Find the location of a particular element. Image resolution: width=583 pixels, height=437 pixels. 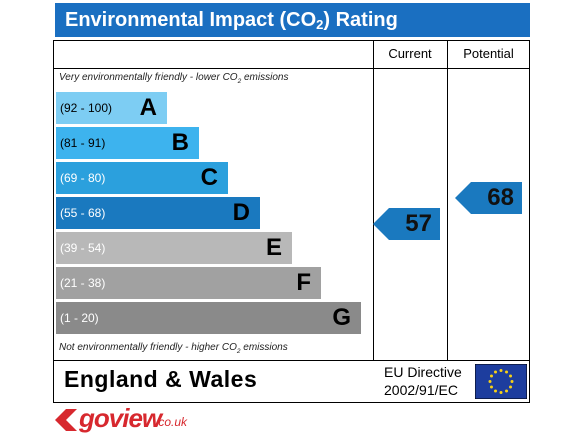

band-letter: D is located at coordinates (241, 212).